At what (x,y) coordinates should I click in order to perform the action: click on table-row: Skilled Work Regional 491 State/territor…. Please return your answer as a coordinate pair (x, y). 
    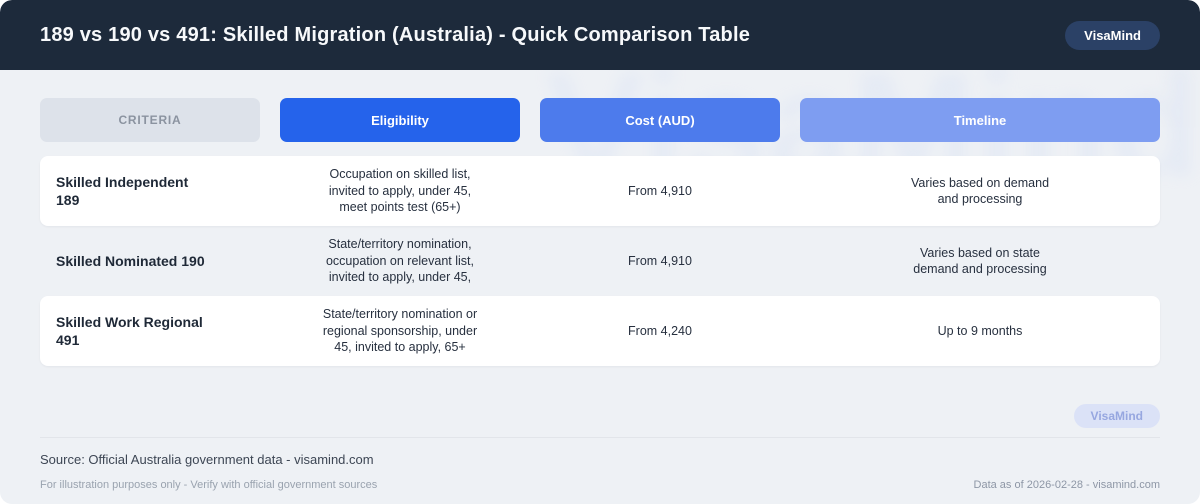
    Looking at the image, I should click on (600, 331).